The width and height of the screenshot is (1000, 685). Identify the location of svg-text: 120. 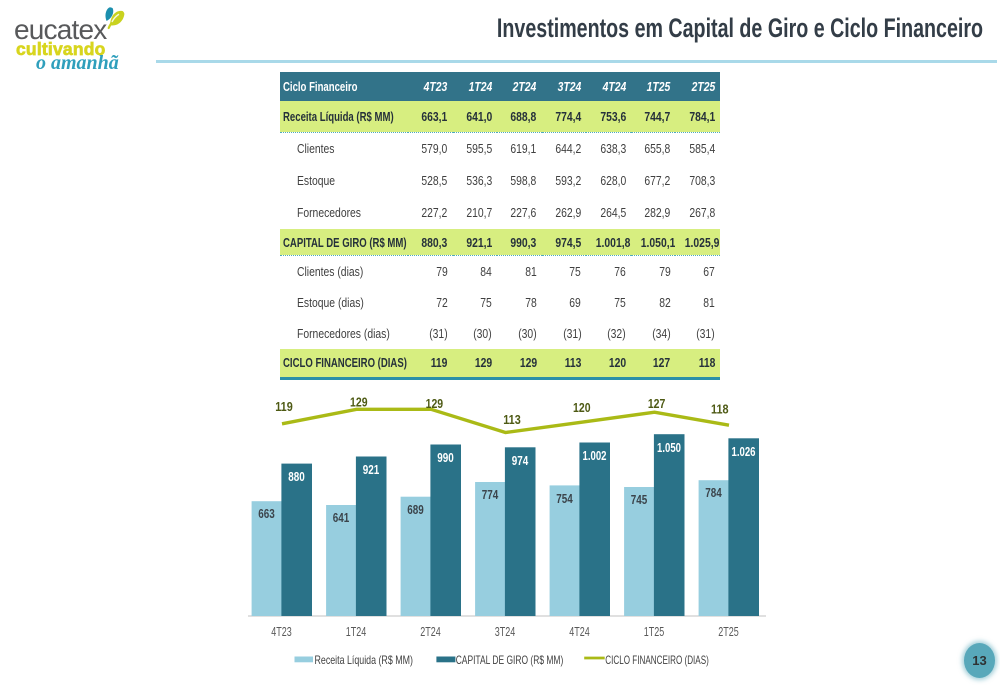
(582, 408).